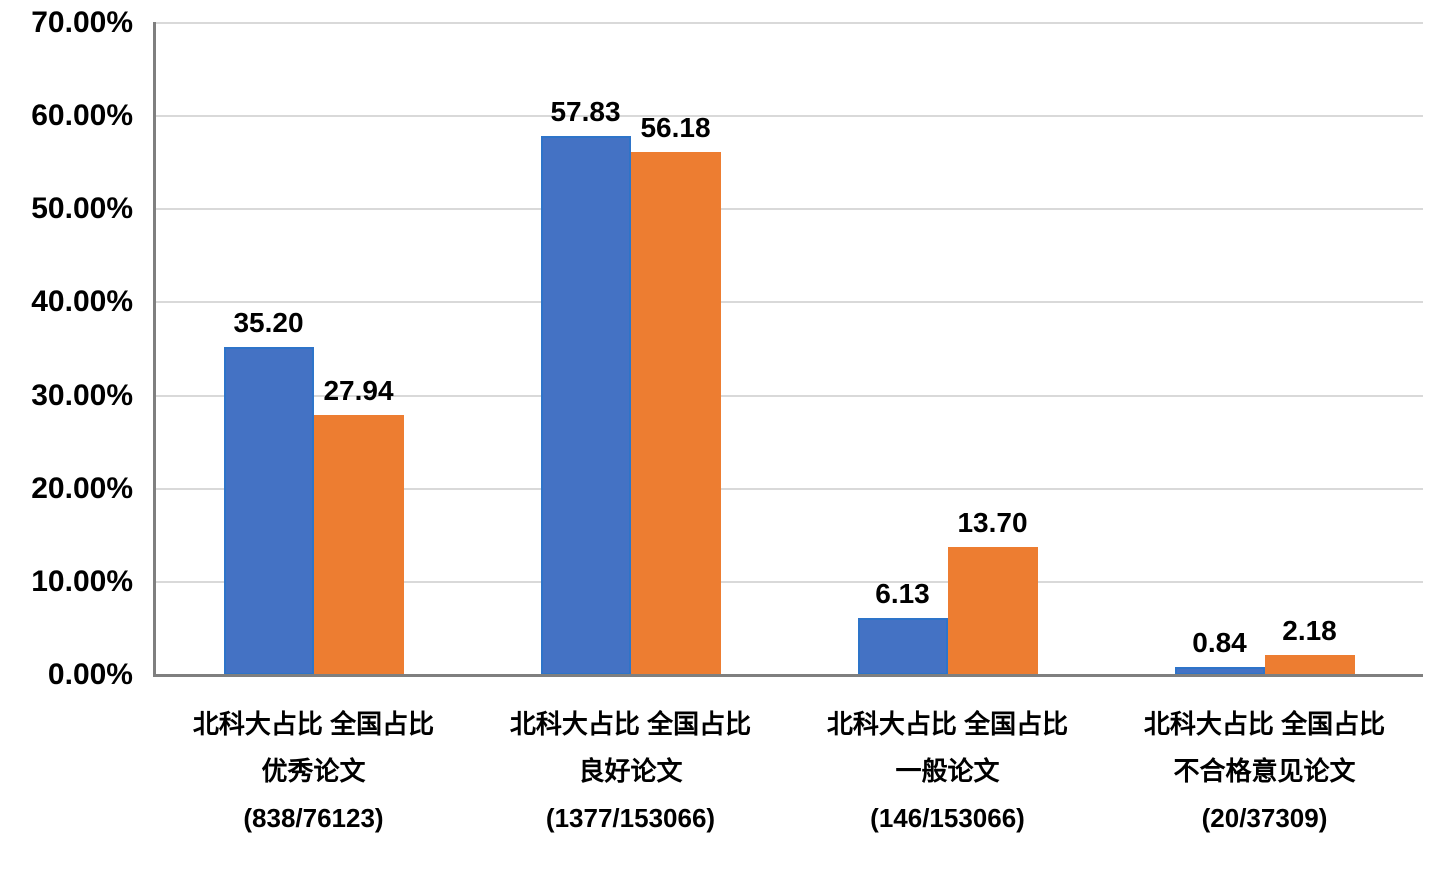 The image size is (1437, 874). I want to click on category-label: 北科大占比 全国占比 良好论文 (1377/153066), so click(630, 771).